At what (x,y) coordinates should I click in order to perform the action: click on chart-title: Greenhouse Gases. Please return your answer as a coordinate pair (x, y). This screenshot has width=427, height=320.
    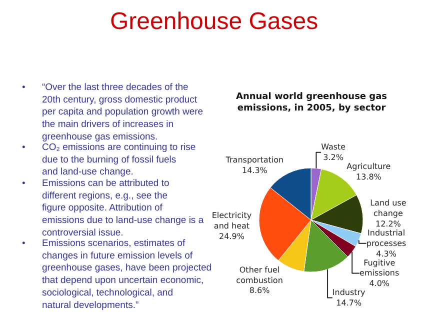
    Looking at the image, I should click on (214, 21).